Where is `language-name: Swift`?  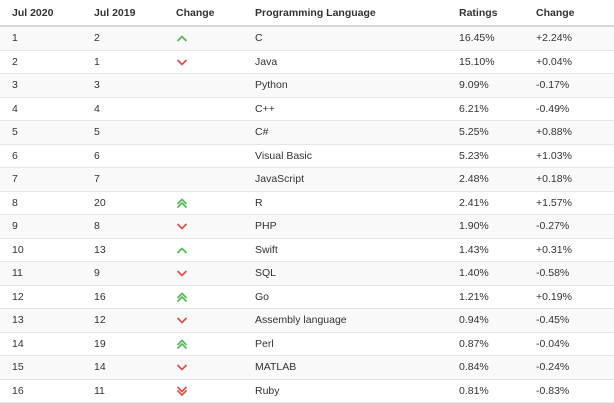
language-name: Swift is located at coordinates (266, 251).